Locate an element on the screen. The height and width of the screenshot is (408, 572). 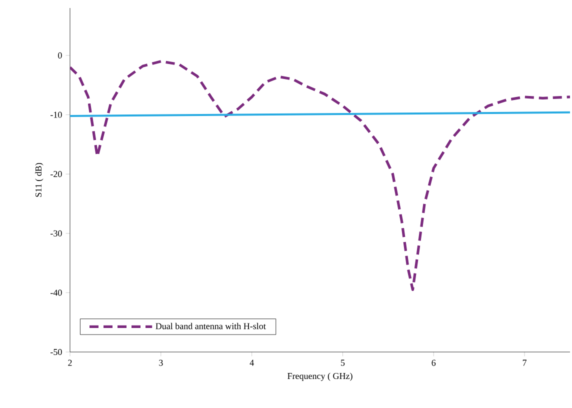
y-tick-label: 0 is located at coordinates (60, 55).